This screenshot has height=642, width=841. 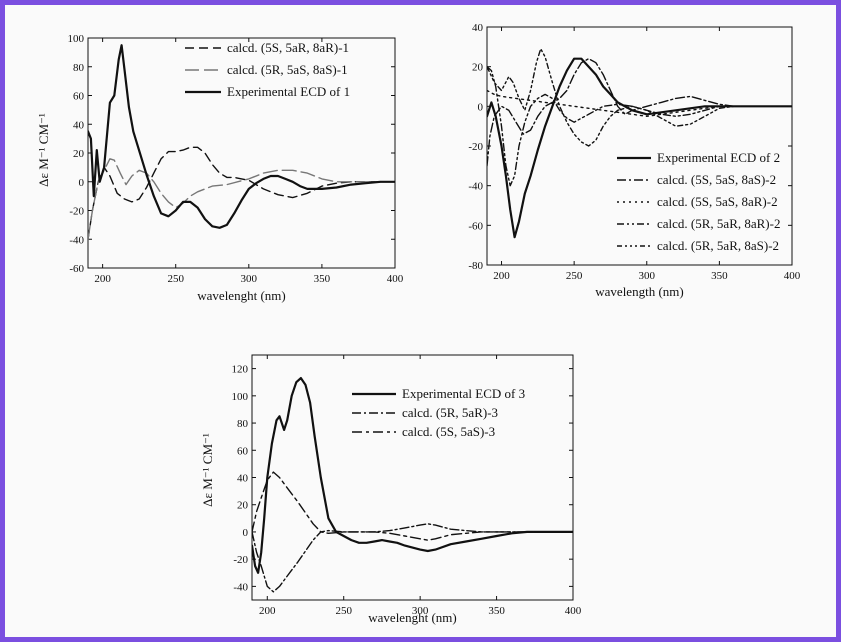 I want to click on legend-label: calcd. (5R, 5aR)-3, so click(x=450, y=412).